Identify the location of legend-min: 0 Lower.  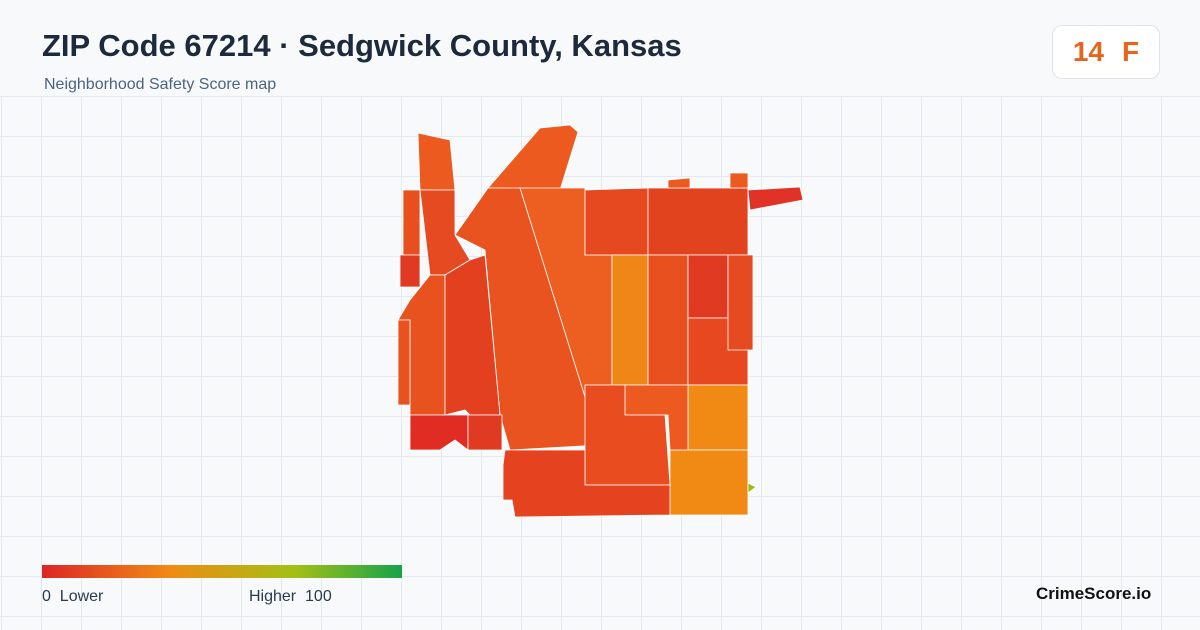
(72, 597).